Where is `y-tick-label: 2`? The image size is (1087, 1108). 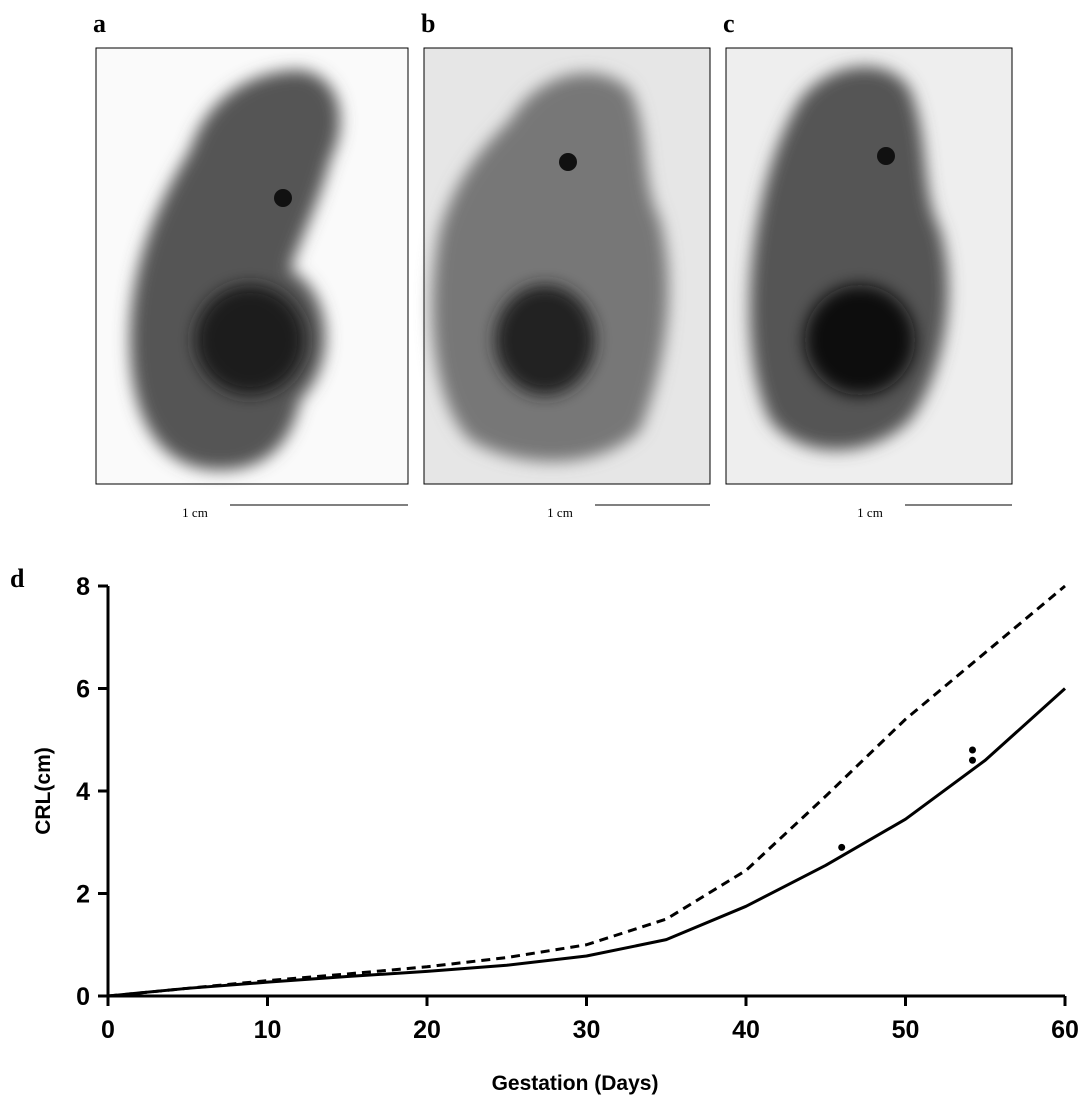 y-tick-label: 2 is located at coordinates (83, 895).